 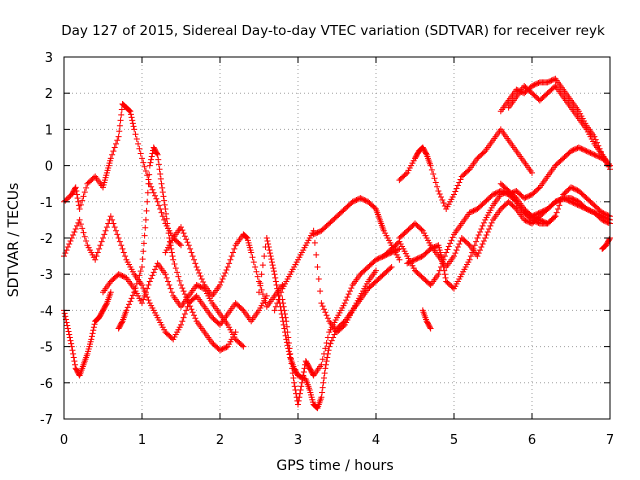 What do you see at coordinates (298, 440) in the screenshot?
I see `x-tick-label: 3` at bounding box center [298, 440].